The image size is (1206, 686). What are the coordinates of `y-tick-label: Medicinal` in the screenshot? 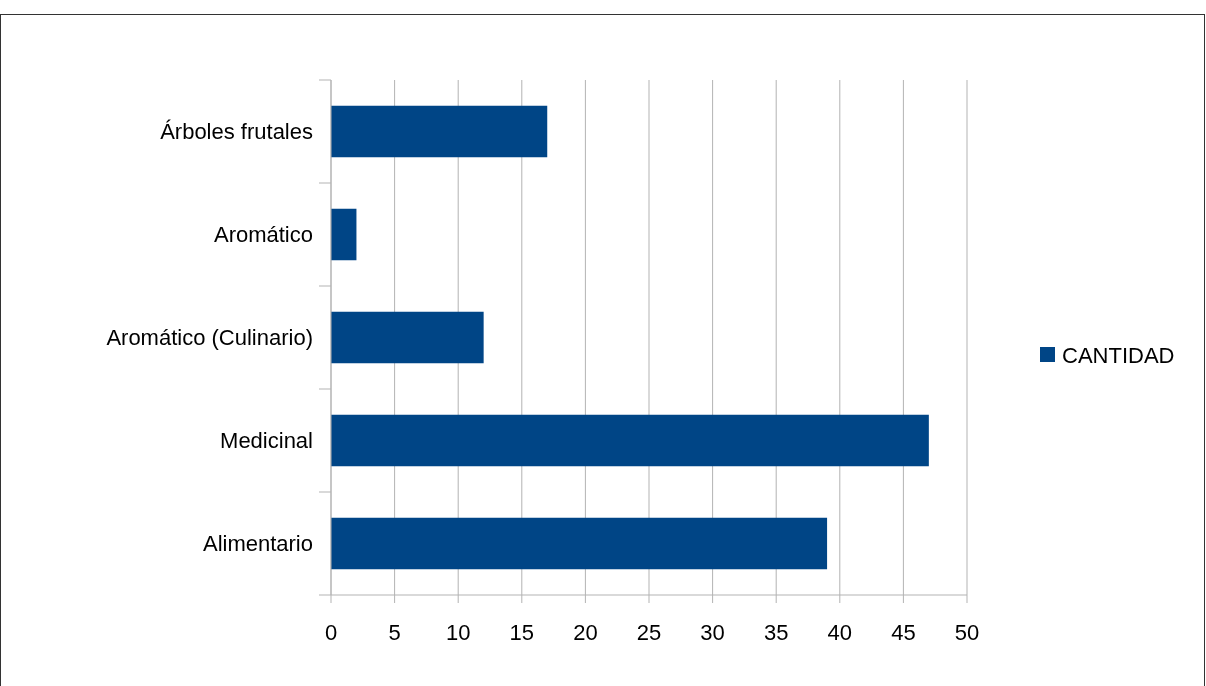 It's located at (266, 441).